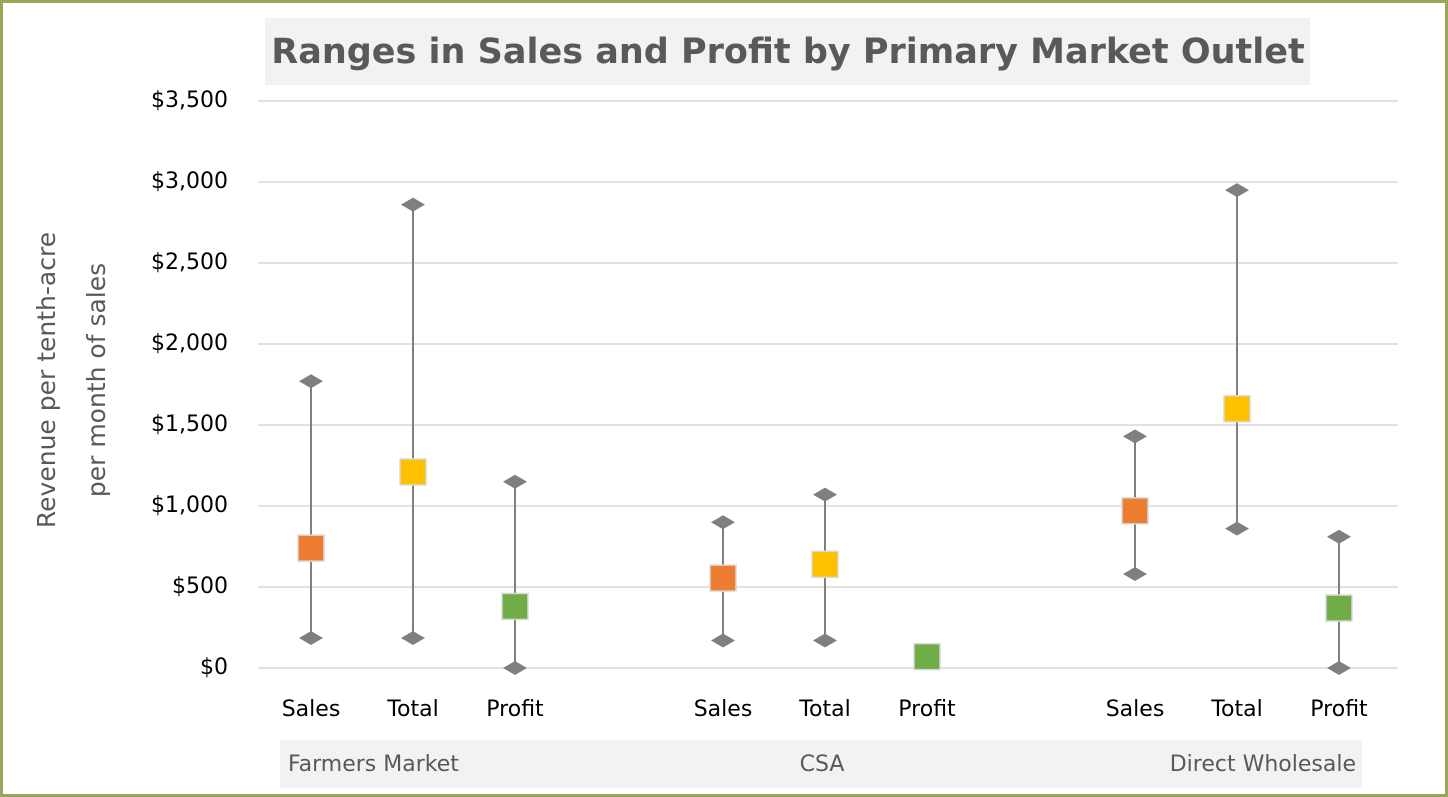 The width and height of the screenshot is (1448, 797). What do you see at coordinates (189, 181) in the screenshot?
I see `y-tick-label: $3,000` at bounding box center [189, 181].